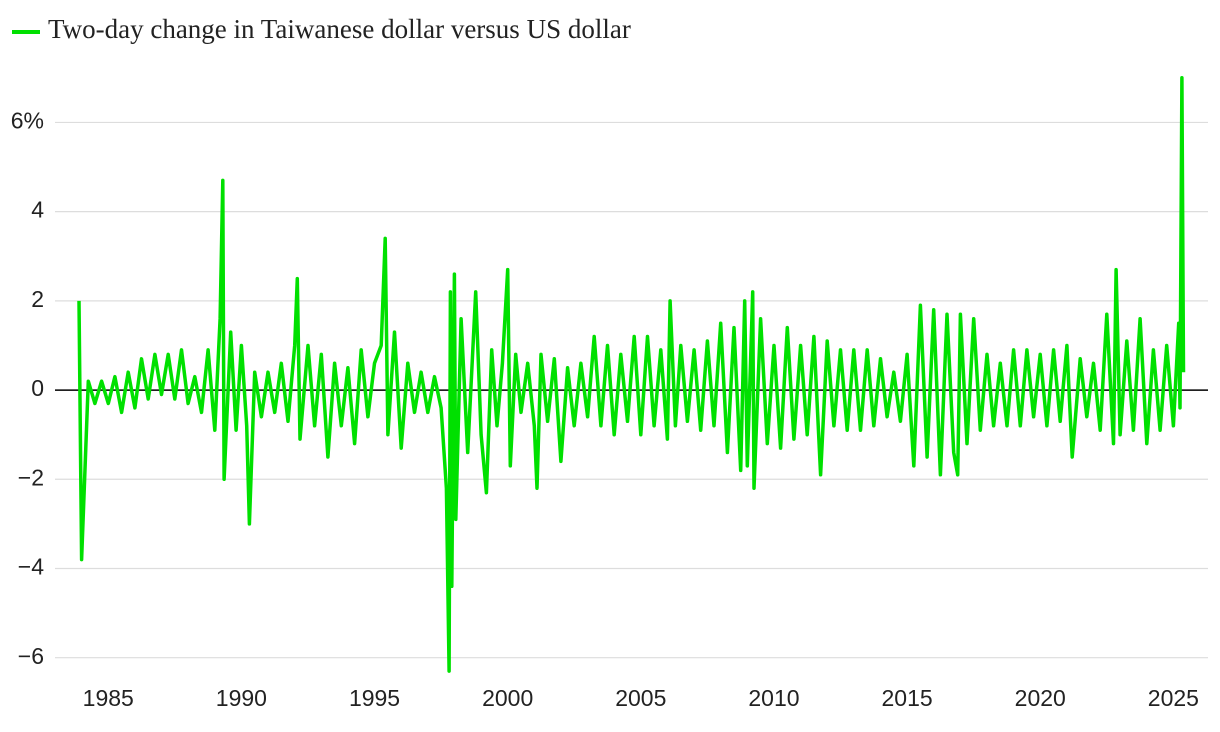 The height and width of the screenshot is (732, 1220). What do you see at coordinates (31, 567) in the screenshot?
I see `y-tick-label: −4` at bounding box center [31, 567].